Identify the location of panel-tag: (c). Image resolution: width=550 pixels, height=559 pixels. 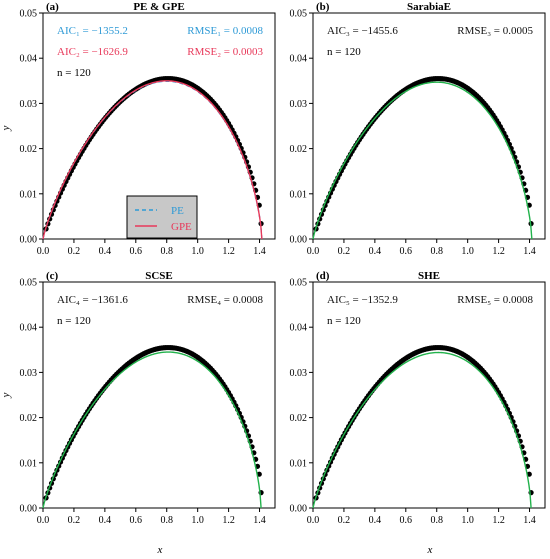
(52, 276).